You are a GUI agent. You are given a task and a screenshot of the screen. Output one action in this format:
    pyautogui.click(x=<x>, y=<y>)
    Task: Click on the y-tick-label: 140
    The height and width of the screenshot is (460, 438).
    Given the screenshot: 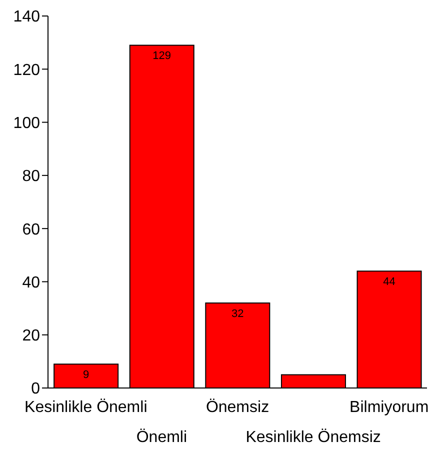 What is the action you would take?
    pyautogui.click(x=26, y=17)
    